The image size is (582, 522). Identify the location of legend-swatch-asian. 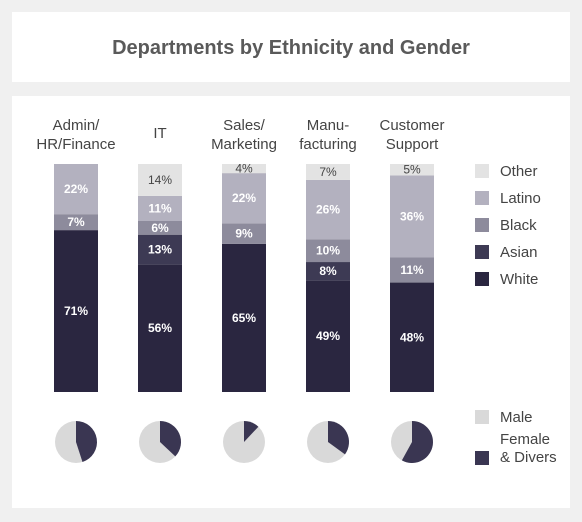
(482, 252).